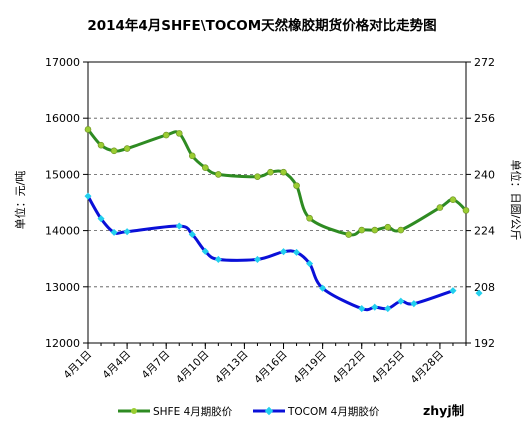 Image resolution: width=525 pixels, height=437 pixels. Describe the element at coordinates (261, 25) in the screenshot. I see `chart-title: 2014年4月SHFE\TOCOM天然橡胶期货价格对比走势图` at that location.